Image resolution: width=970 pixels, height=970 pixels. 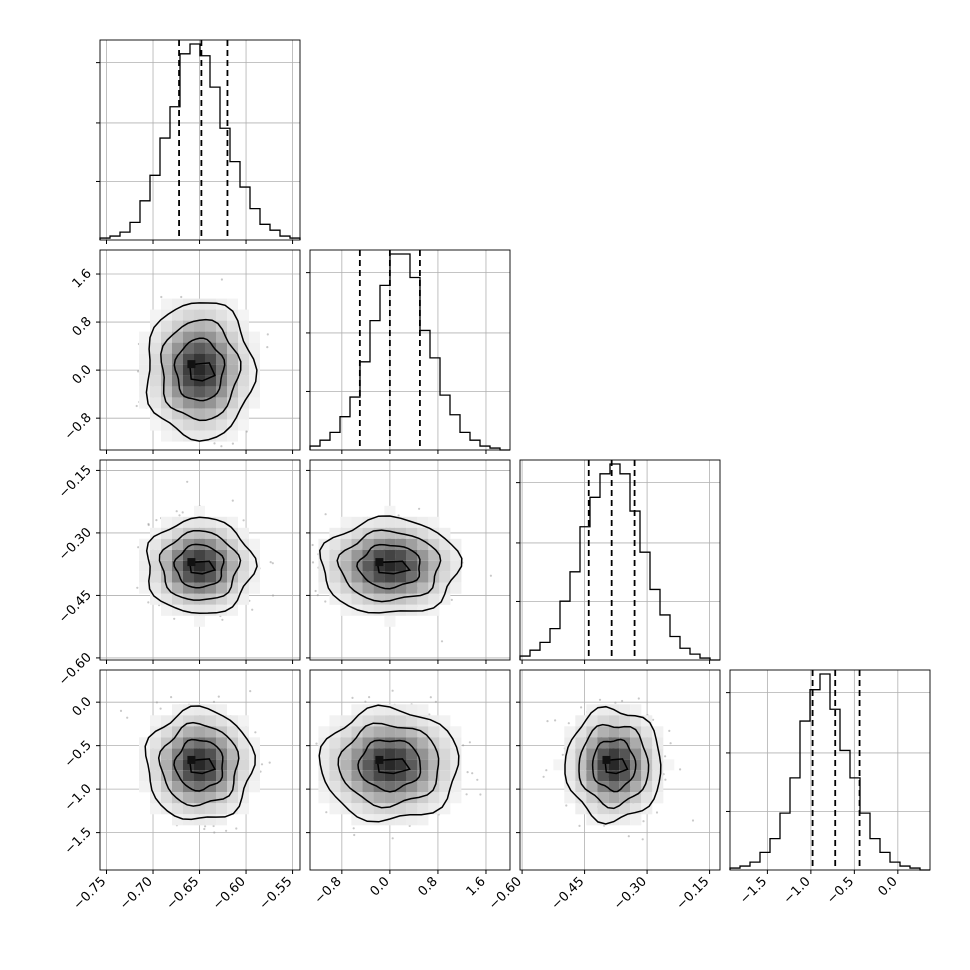 What do you see at coordinates (505, 893) in the screenshot?
I see `x-tick-label: −0.60` at bounding box center [505, 893].